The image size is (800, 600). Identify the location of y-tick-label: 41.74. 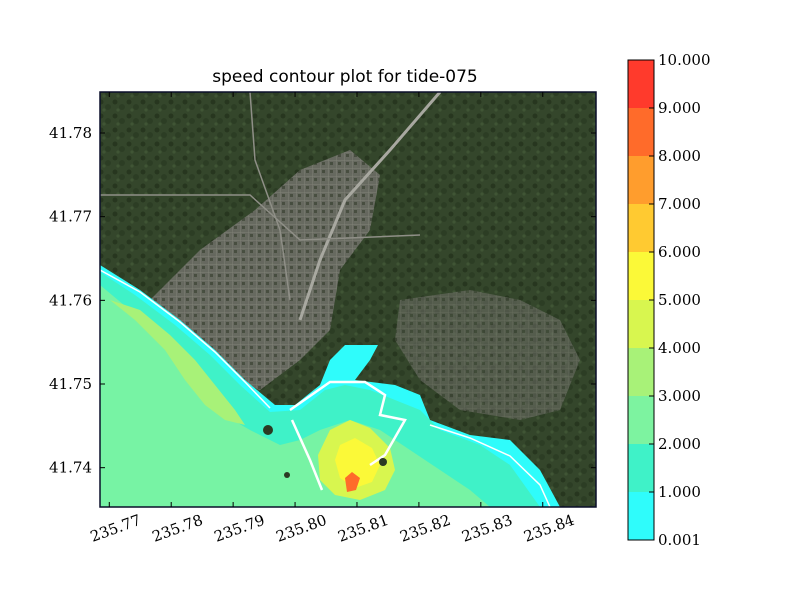
(70, 468).